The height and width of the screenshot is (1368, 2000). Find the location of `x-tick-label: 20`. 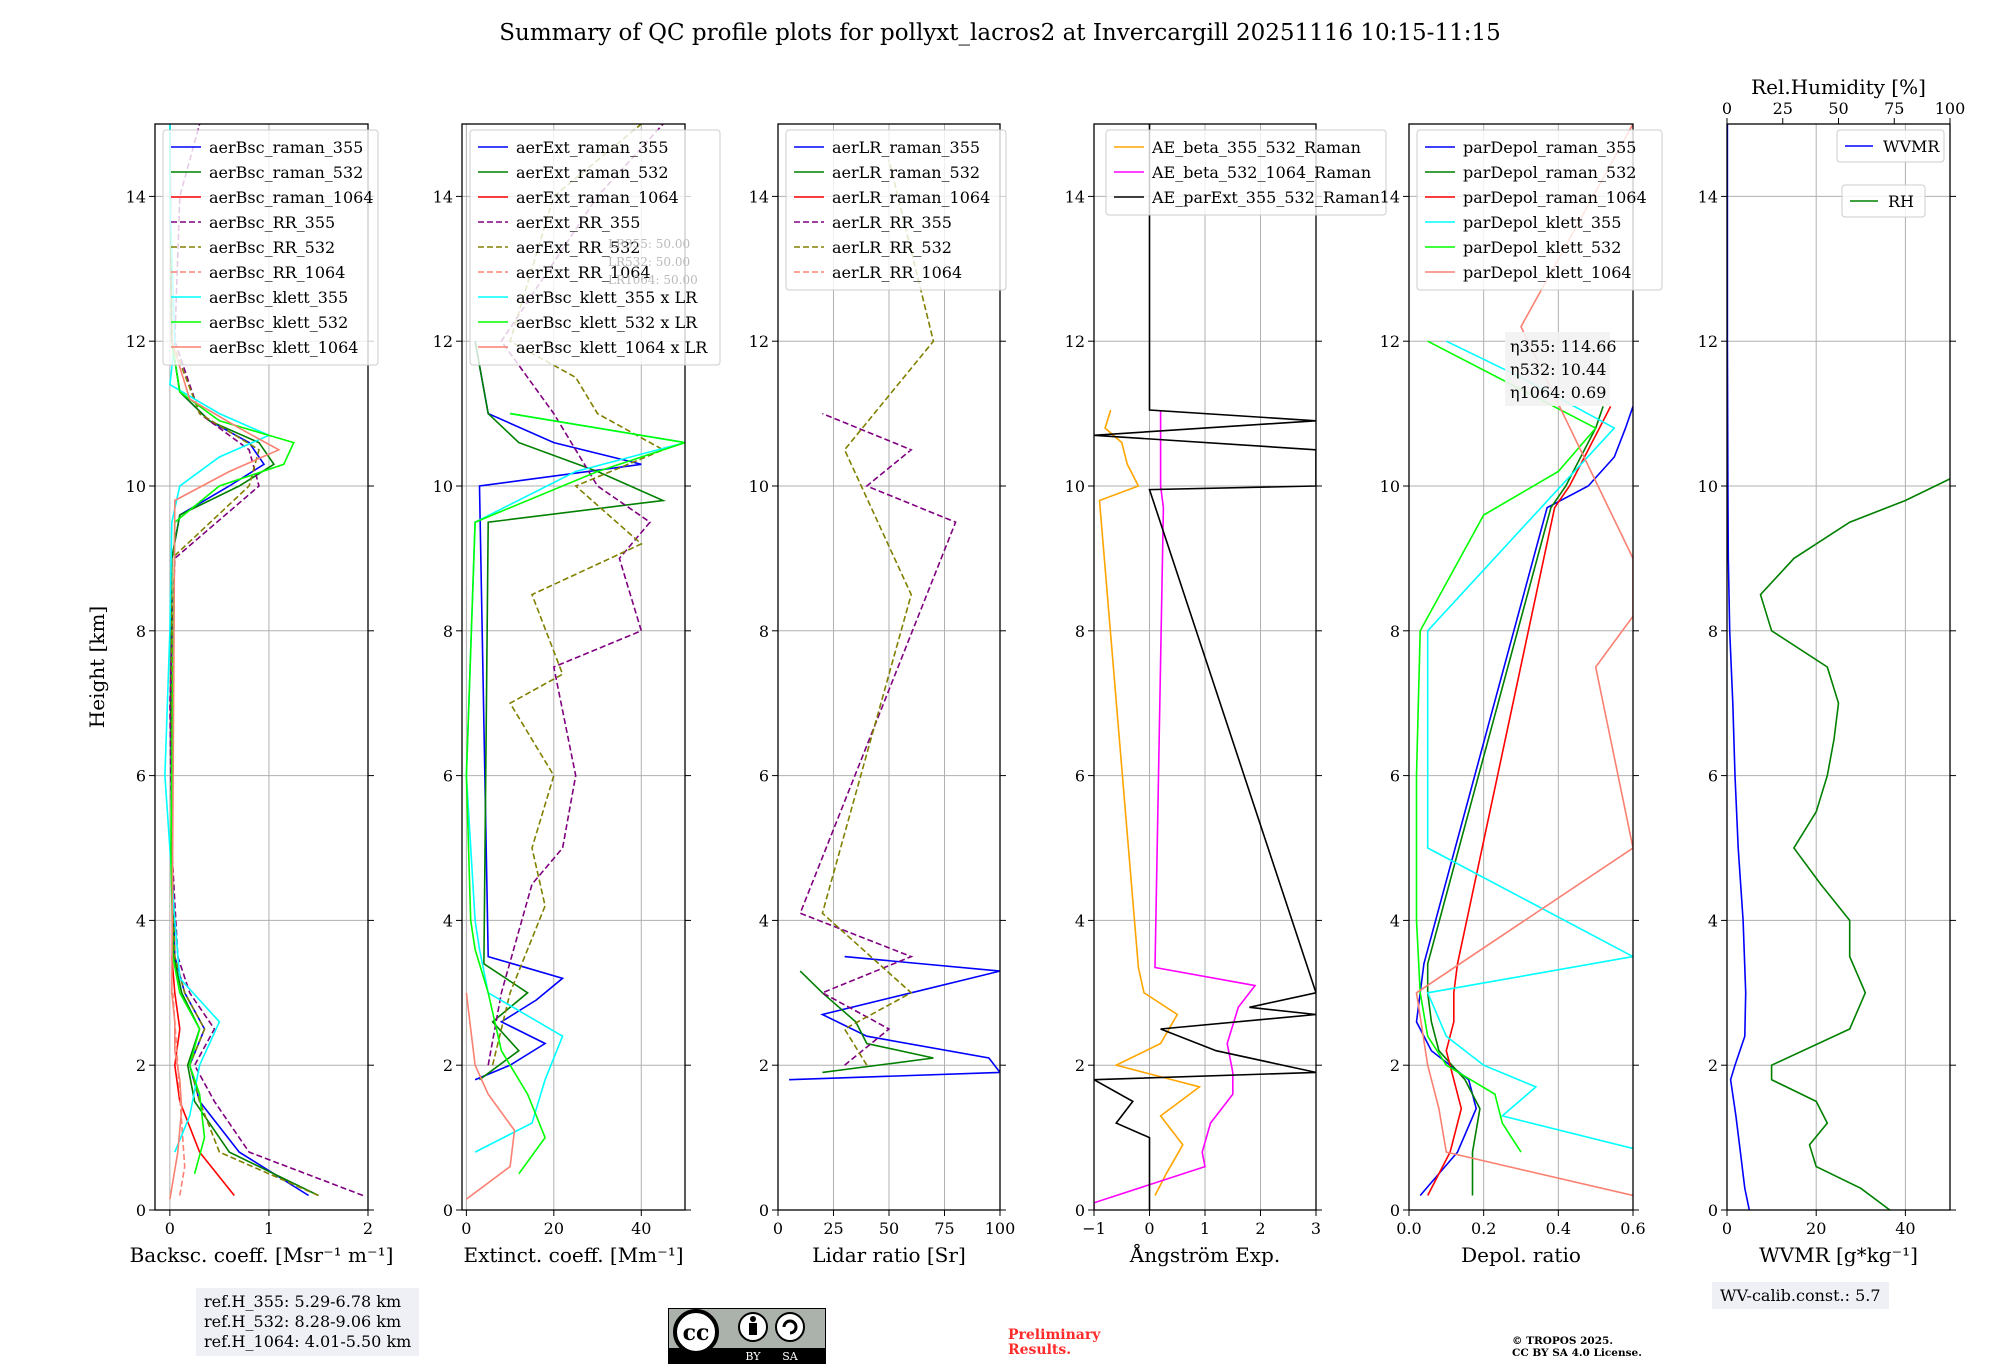

x-tick-label: 20 is located at coordinates (554, 1228).